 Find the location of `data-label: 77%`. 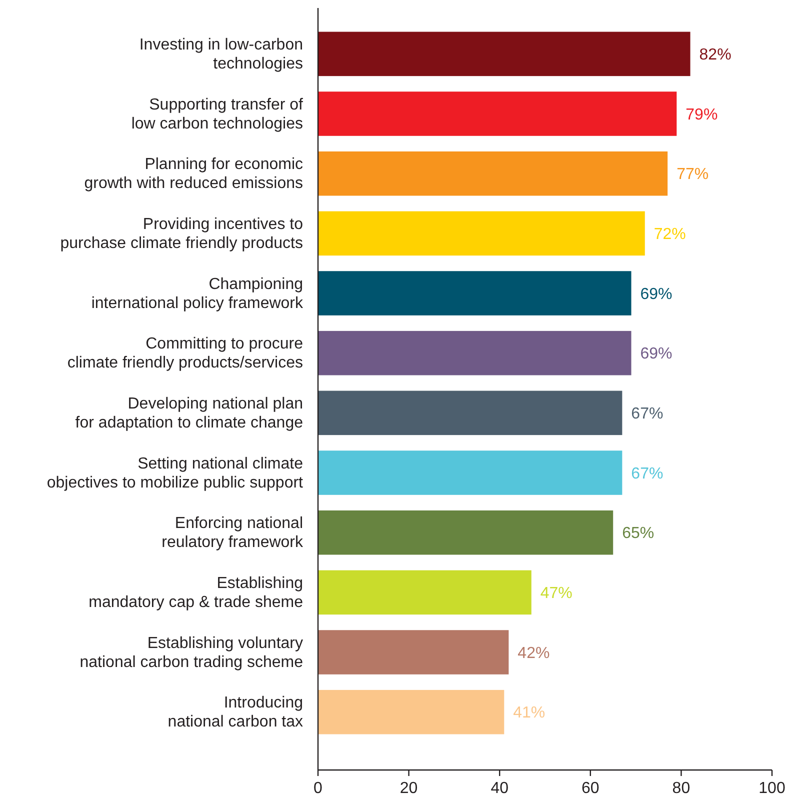

data-label: 77% is located at coordinates (692, 175).